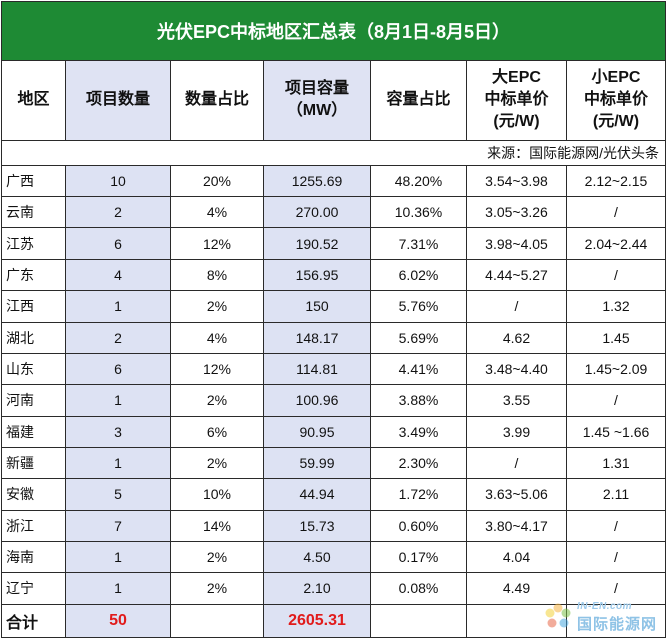 Image resolution: width=667 pixels, height=640 pixels. I want to click on capacity-cell: 148.17, so click(317, 337).